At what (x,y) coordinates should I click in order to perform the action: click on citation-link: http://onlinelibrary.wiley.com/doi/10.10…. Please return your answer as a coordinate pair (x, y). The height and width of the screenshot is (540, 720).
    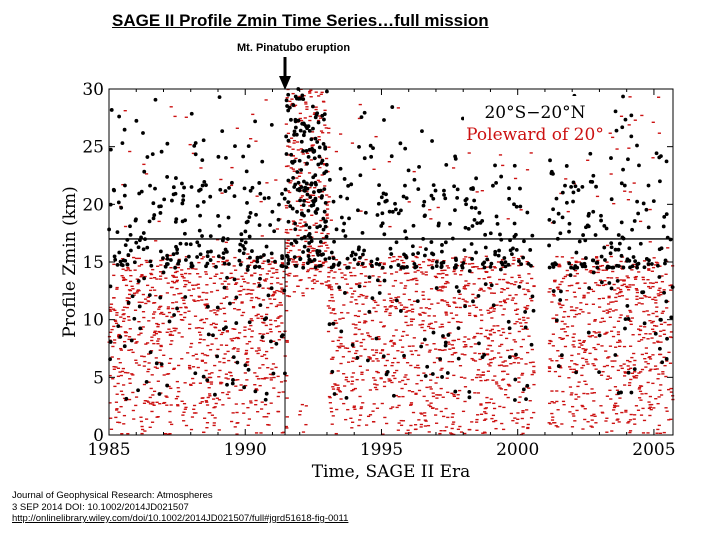
    Looking at the image, I should click on (180, 518).